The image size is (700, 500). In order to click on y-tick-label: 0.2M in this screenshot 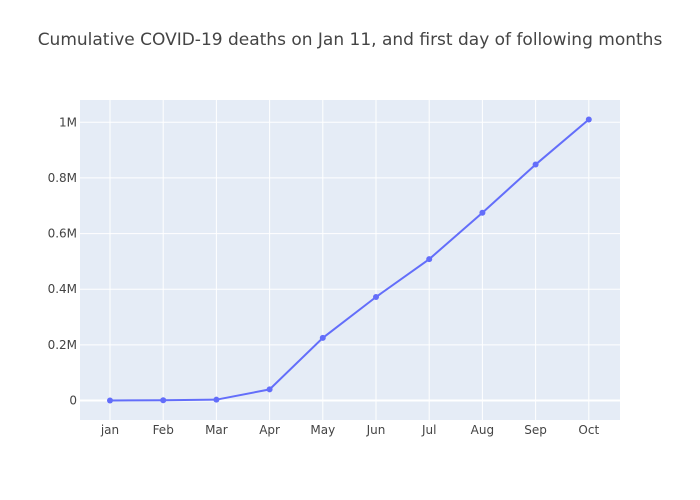, I will do `click(62, 345)`.